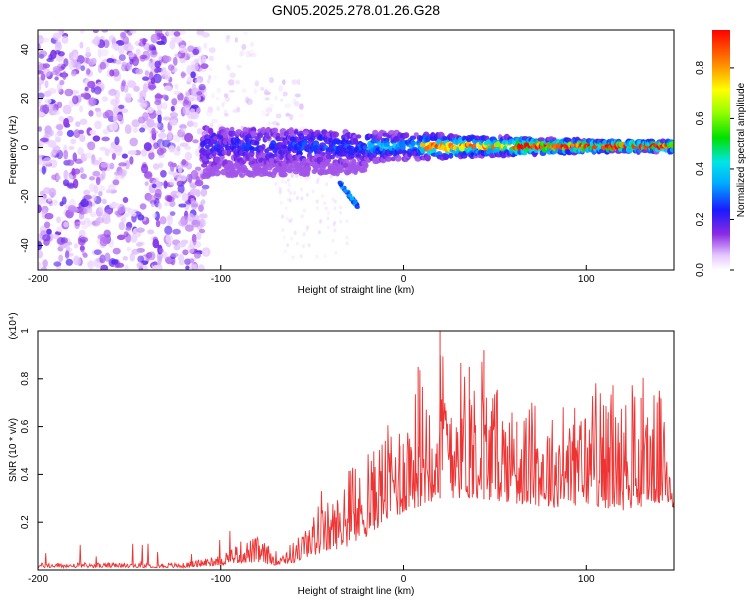  Describe the element at coordinates (25, 331) in the screenshot. I see `y-tick-label: 1` at that location.